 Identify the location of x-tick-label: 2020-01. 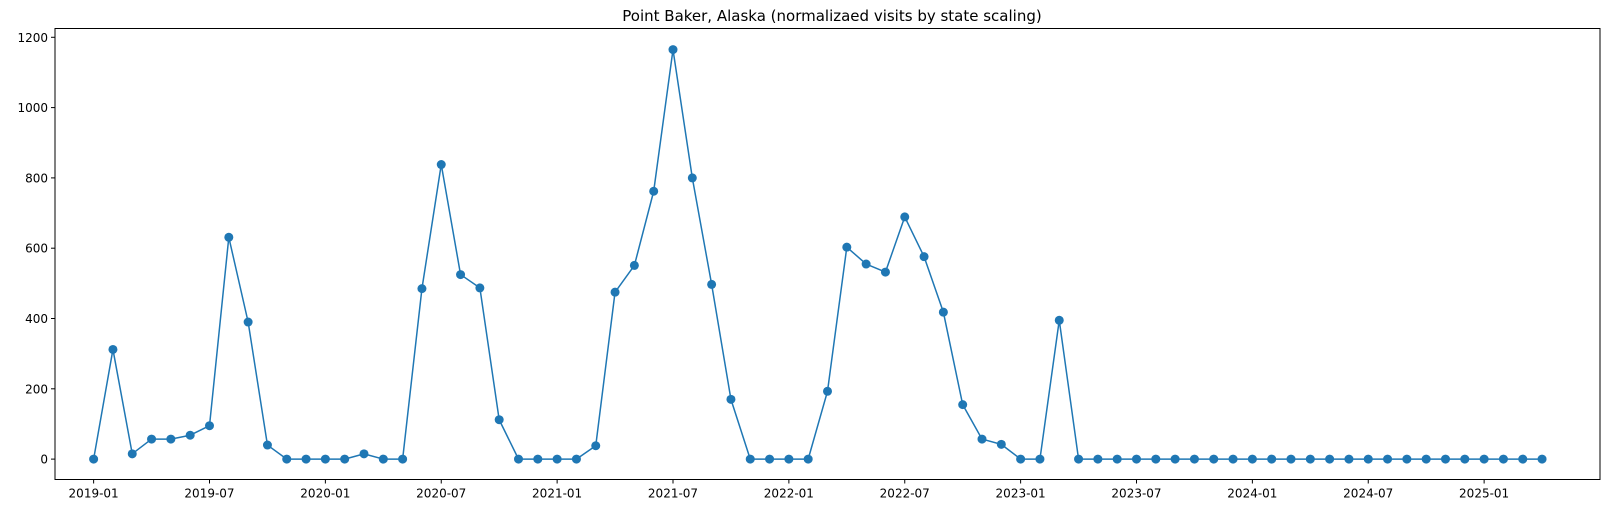
(325, 494).